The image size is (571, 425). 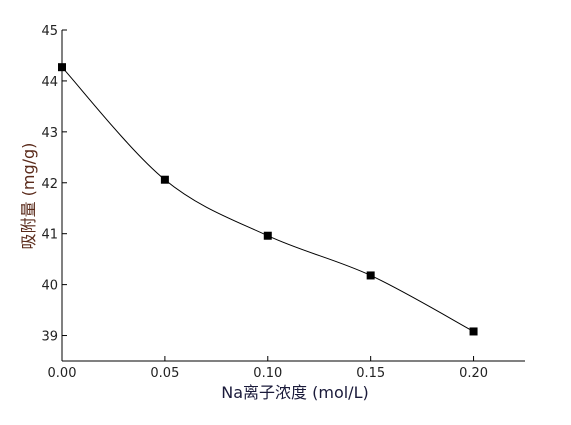 What do you see at coordinates (49, 286) in the screenshot?
I see `y-tick-label: 40` at bounding box center [49, 286].